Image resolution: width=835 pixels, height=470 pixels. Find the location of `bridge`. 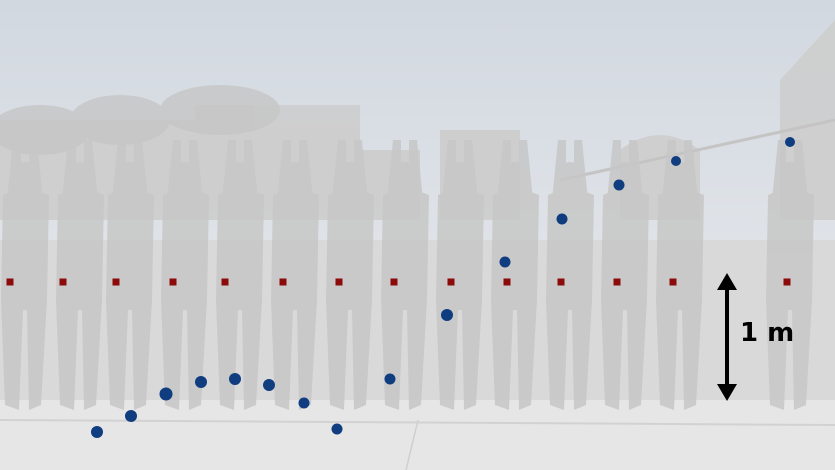

bridge is located at coordinates (697, 150).